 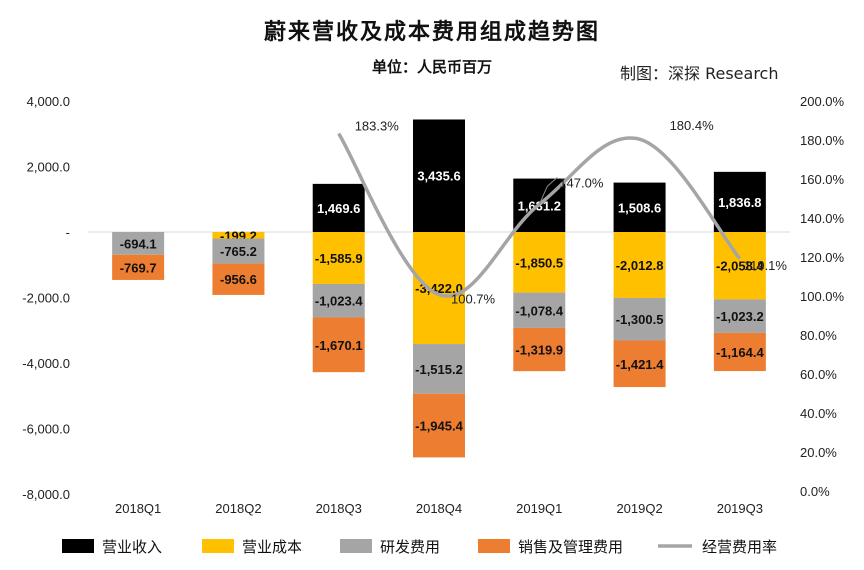 I want to click on left-axis-tick-label: -8,000.0, so click(x=46, y=494).